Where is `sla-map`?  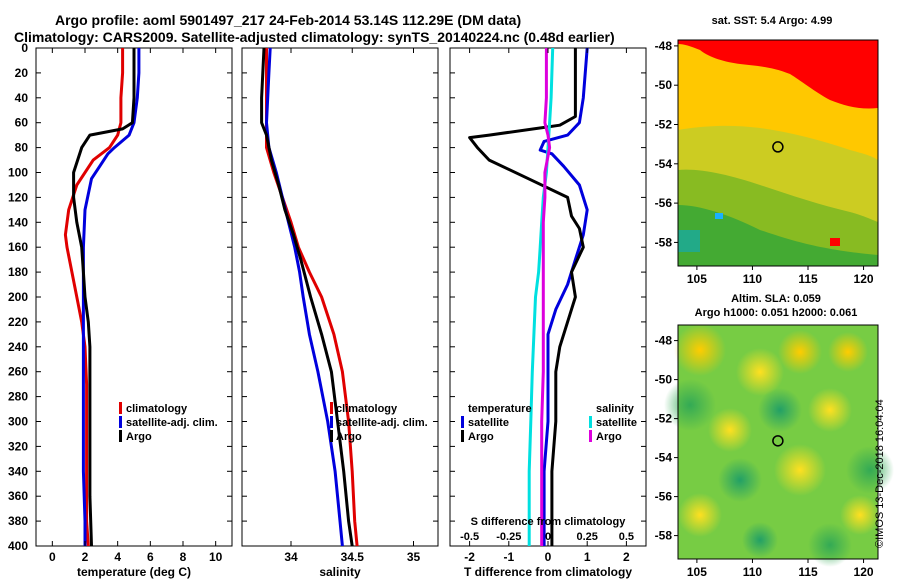
sla-map is located at coordinates (779, 445).